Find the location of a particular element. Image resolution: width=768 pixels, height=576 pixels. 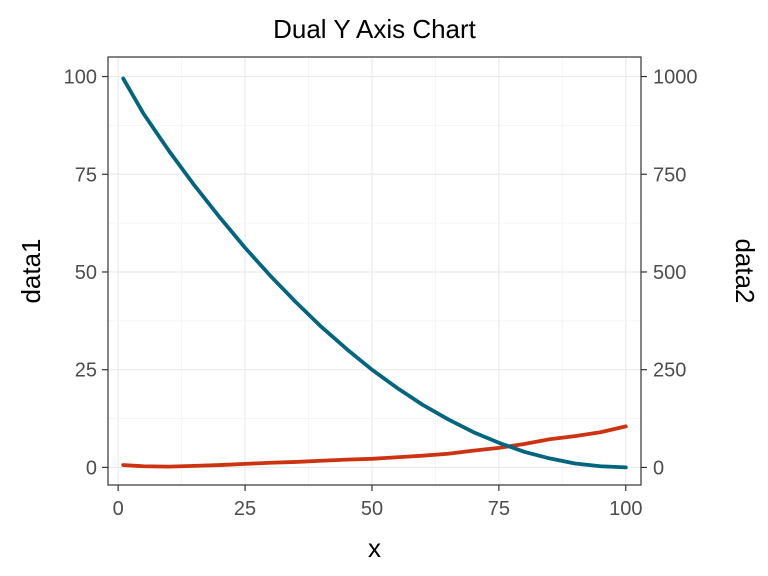

x-tick-label: 100 is located at coordinates (625, 509).